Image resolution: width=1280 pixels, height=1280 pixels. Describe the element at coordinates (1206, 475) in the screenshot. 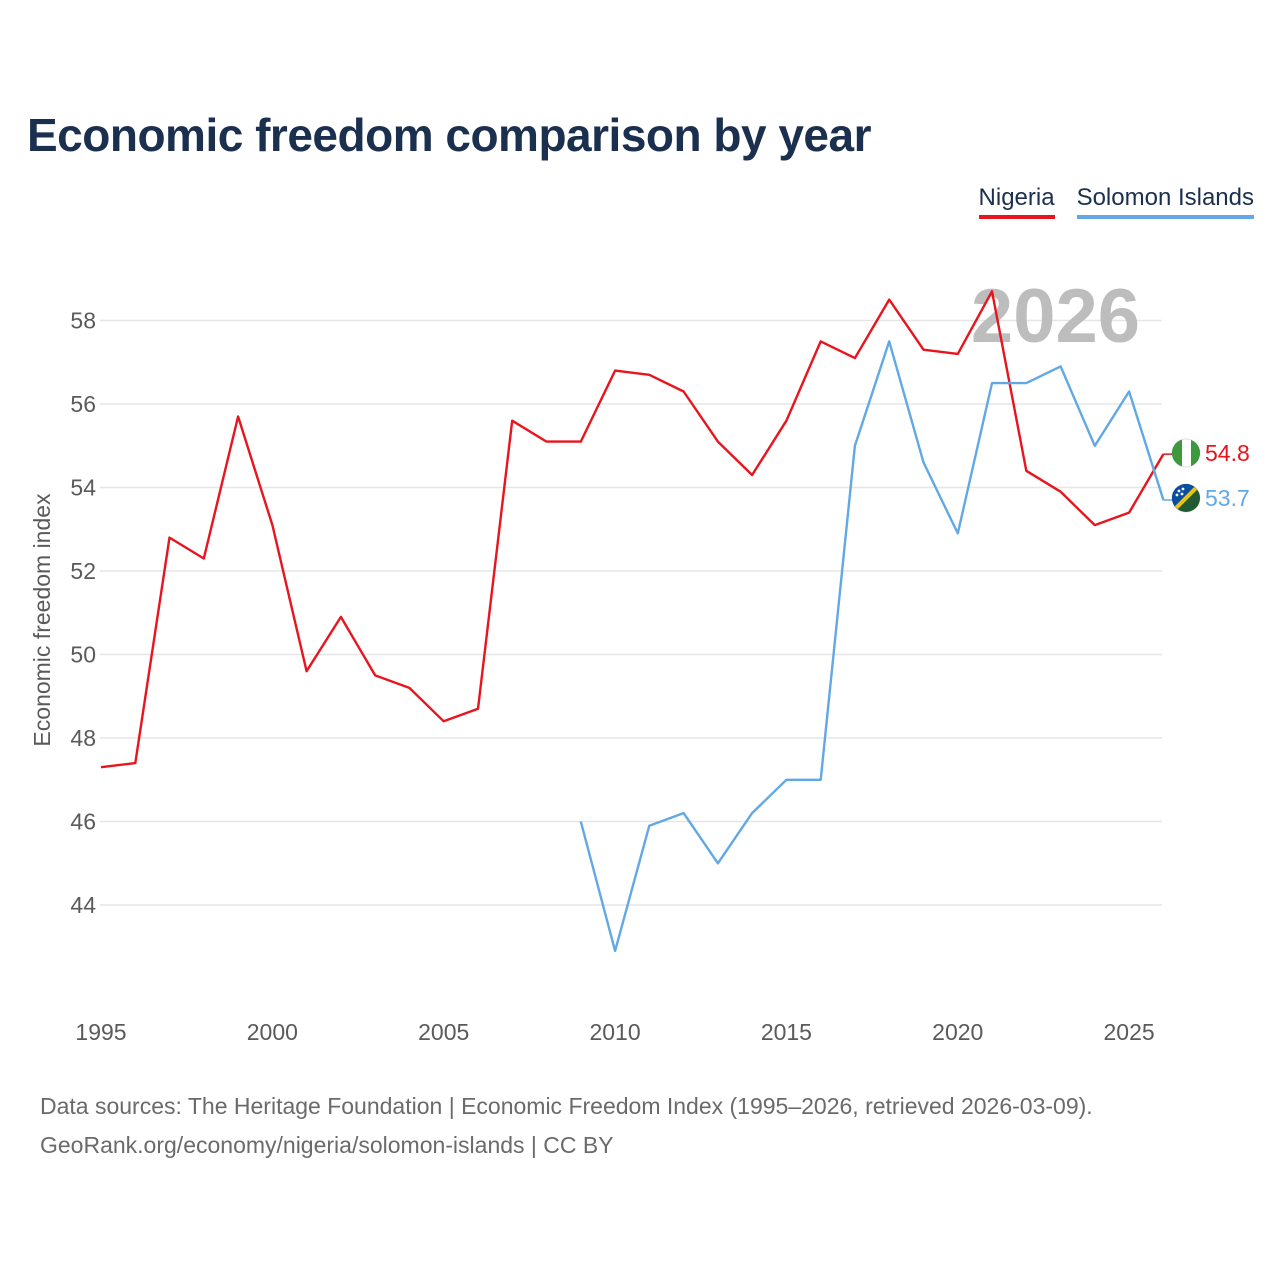

I see `end-markers: 54.8 53.7` at that location.